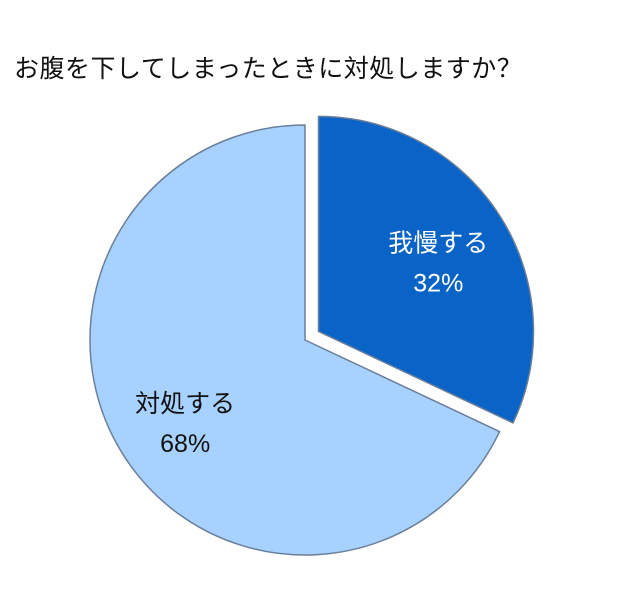  What do you see at coordinates (185, 403) in the screenshot?
I see `slice-label-2: 対処する` at bounding box center [185, 403].